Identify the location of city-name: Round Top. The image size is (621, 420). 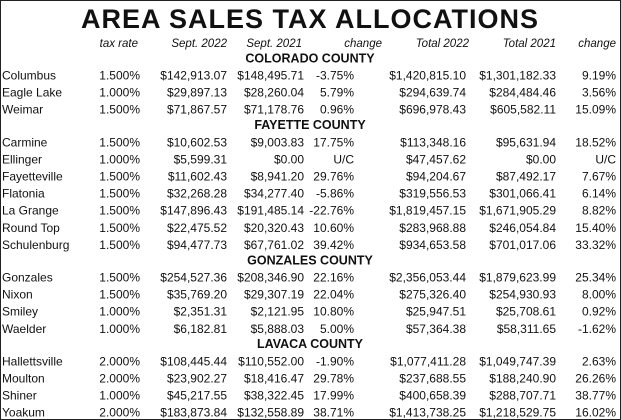
(31, 228).